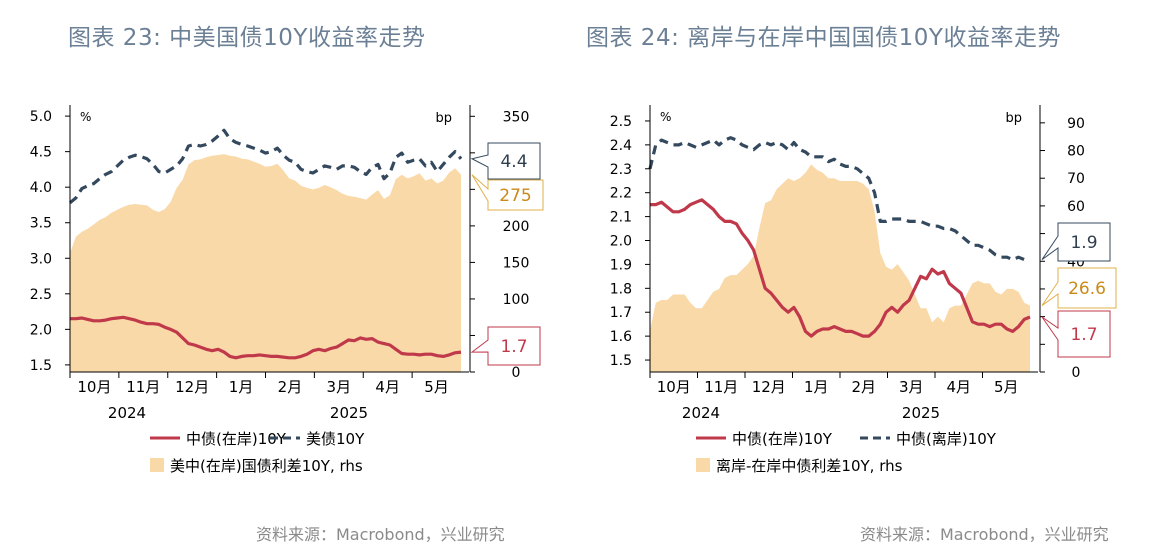 The height and width of the screenshot is (551, 1171). What do you see at coordinates (41, 188) in the screenshot?
I see `left-tick-label: 4.0` at bounding box center [41, 188].